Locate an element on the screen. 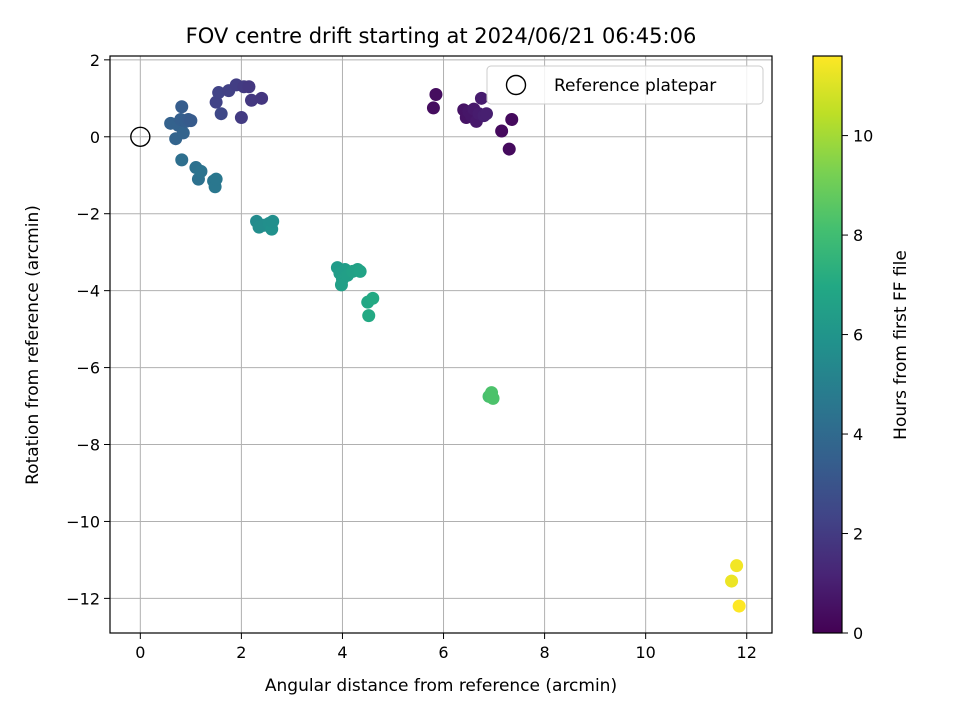 The image size is (960, 720). reference-platepar-marker is located at coordinates (140, 136).